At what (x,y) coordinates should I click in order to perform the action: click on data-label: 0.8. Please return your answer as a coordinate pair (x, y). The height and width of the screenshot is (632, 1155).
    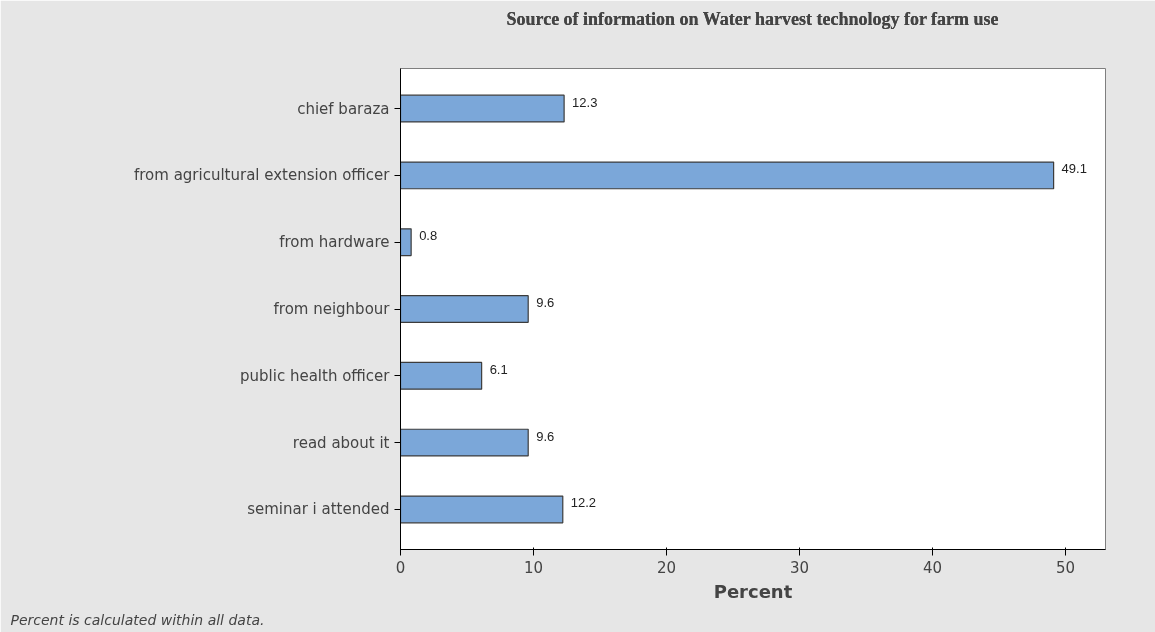
    Looking at the image, I should click on (428, 236).